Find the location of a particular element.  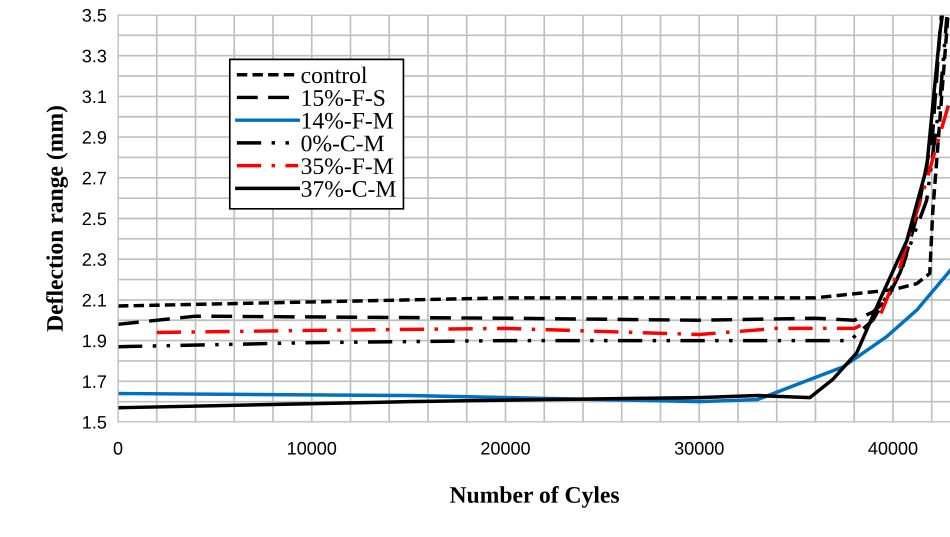

y-tick-label: 2.3 is located at coordinates (94, 259).